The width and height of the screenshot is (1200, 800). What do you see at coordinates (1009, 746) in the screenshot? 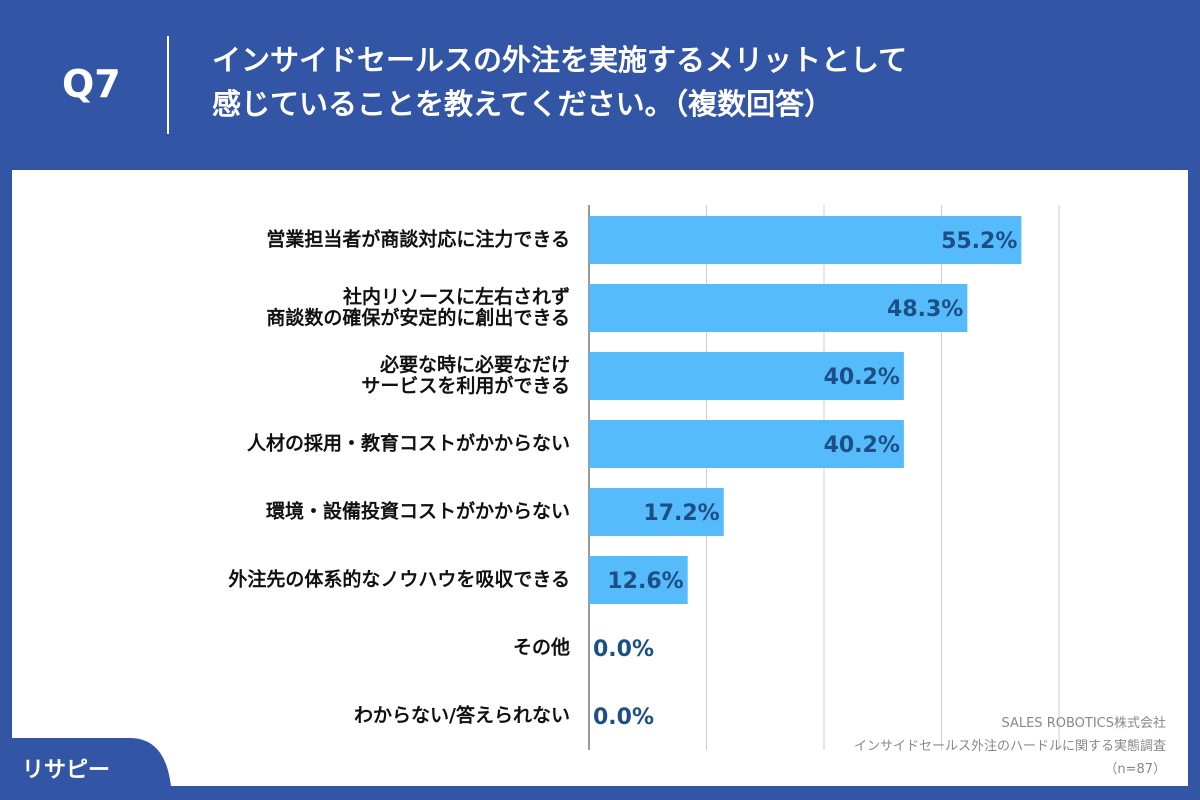
I see `source: インサイドセールス外注のハードルに関する実態調査` at bounding box center [1009, 746].